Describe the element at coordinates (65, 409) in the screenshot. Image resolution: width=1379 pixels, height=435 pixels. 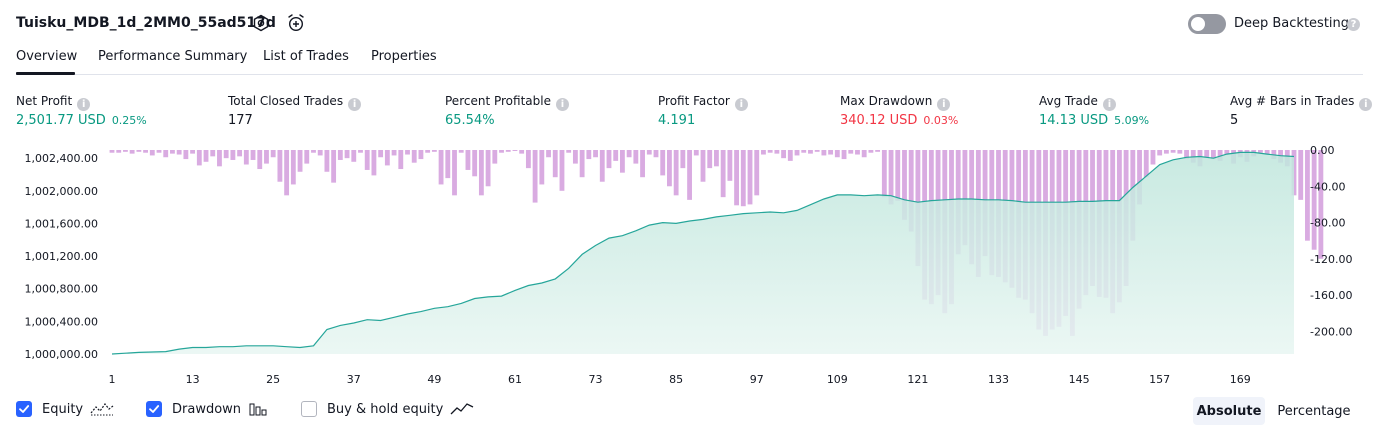
I see `equity-toggle: Equity` at that location.